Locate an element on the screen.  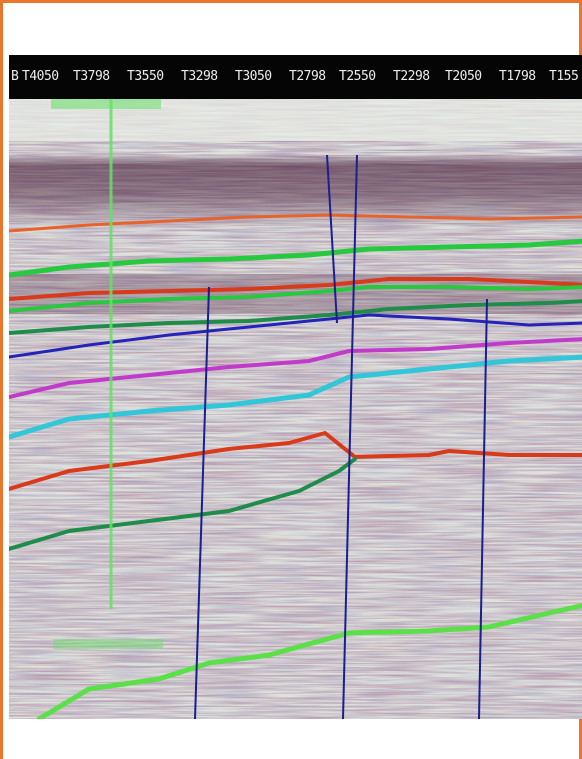
well-marker is located at coordinates (107, 374).